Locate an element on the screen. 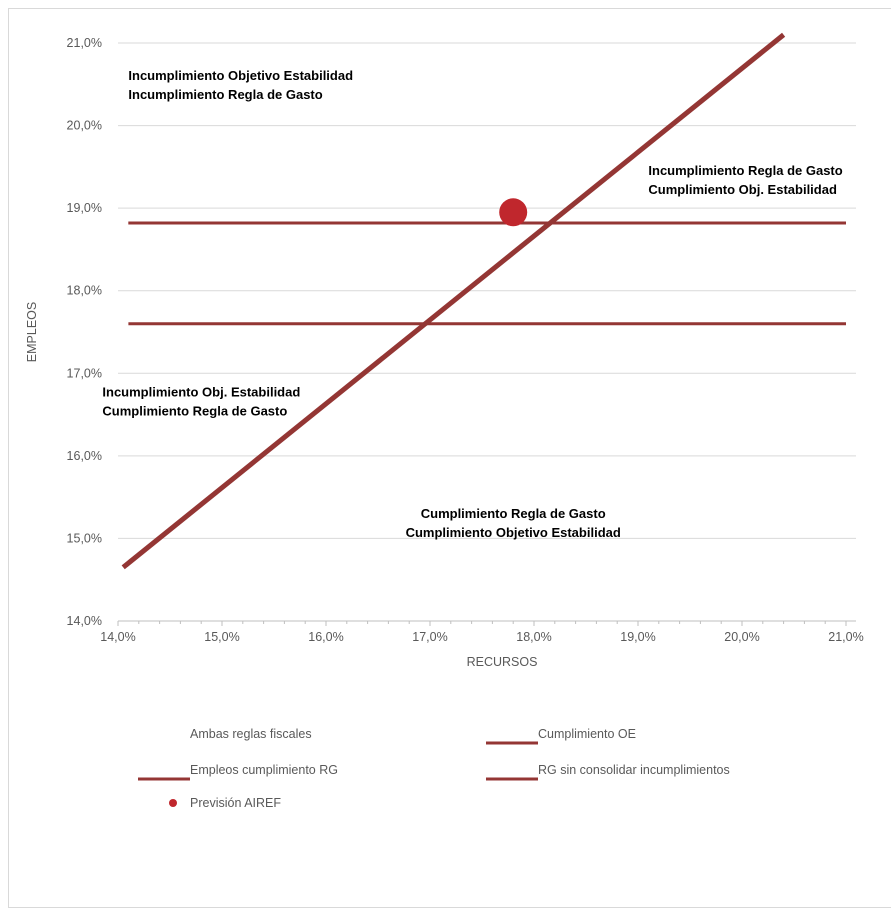 This screenshot has height=908, width=891. y-tick-label: 16,0% is located at coordinates (84, 456).